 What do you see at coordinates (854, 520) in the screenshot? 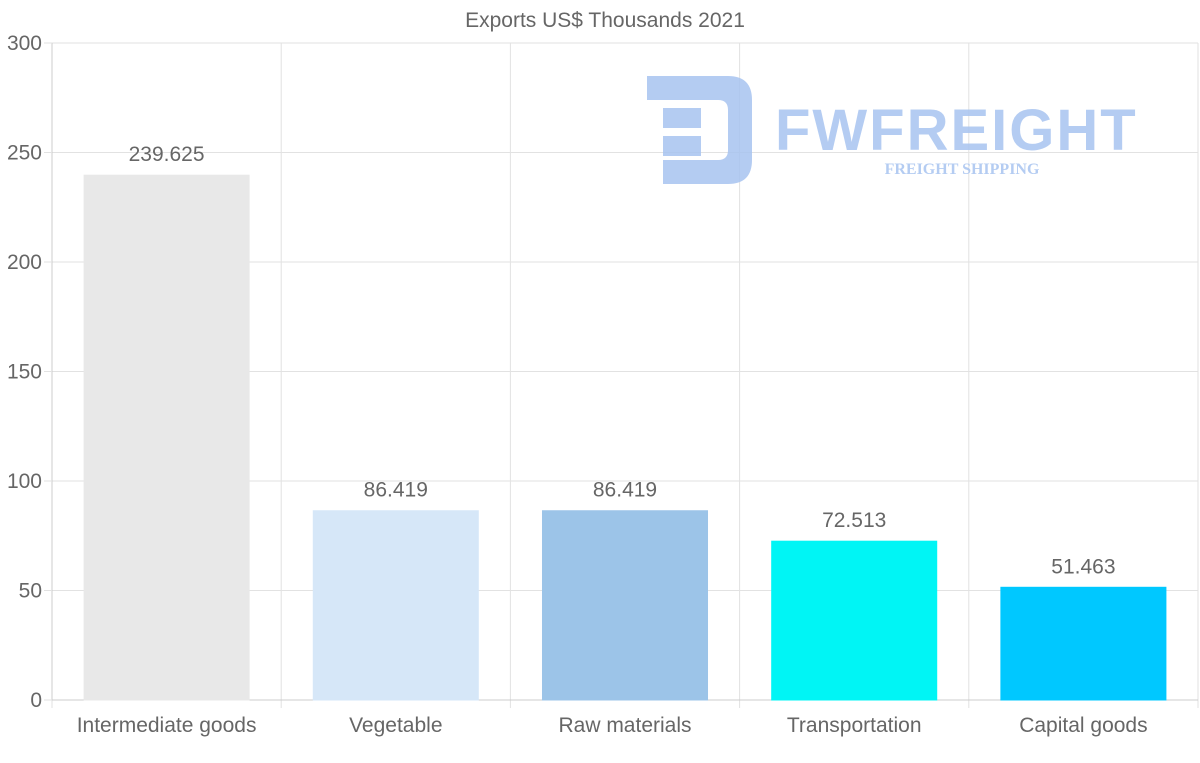
I see `value-label: 72.513` at bounding box center [854, 520].